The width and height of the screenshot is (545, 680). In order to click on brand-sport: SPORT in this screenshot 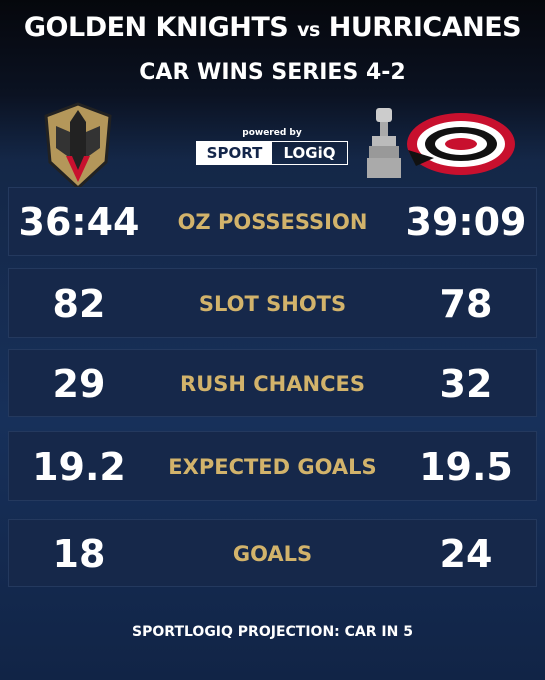, I will do `click(234, 153)`.